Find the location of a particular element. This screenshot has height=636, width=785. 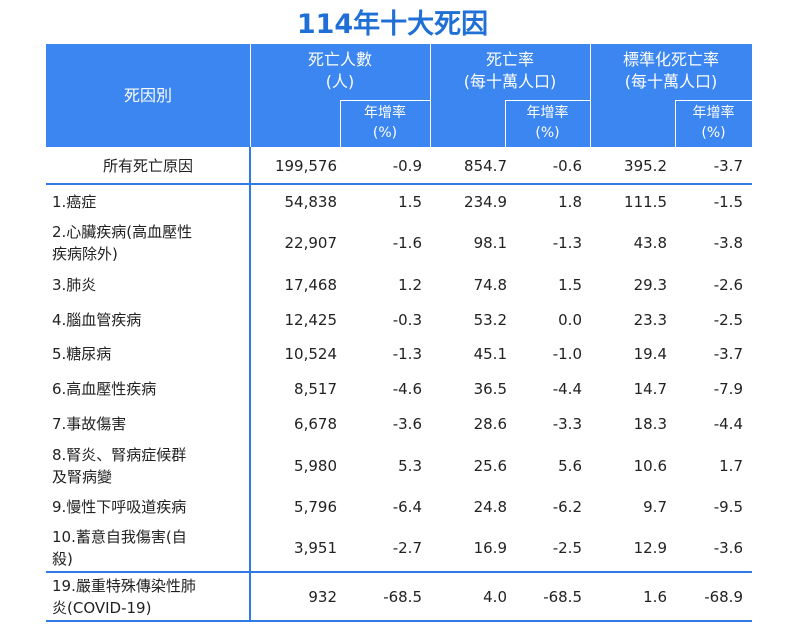

row-value: -4.4 is located at coordinates (728, 423).